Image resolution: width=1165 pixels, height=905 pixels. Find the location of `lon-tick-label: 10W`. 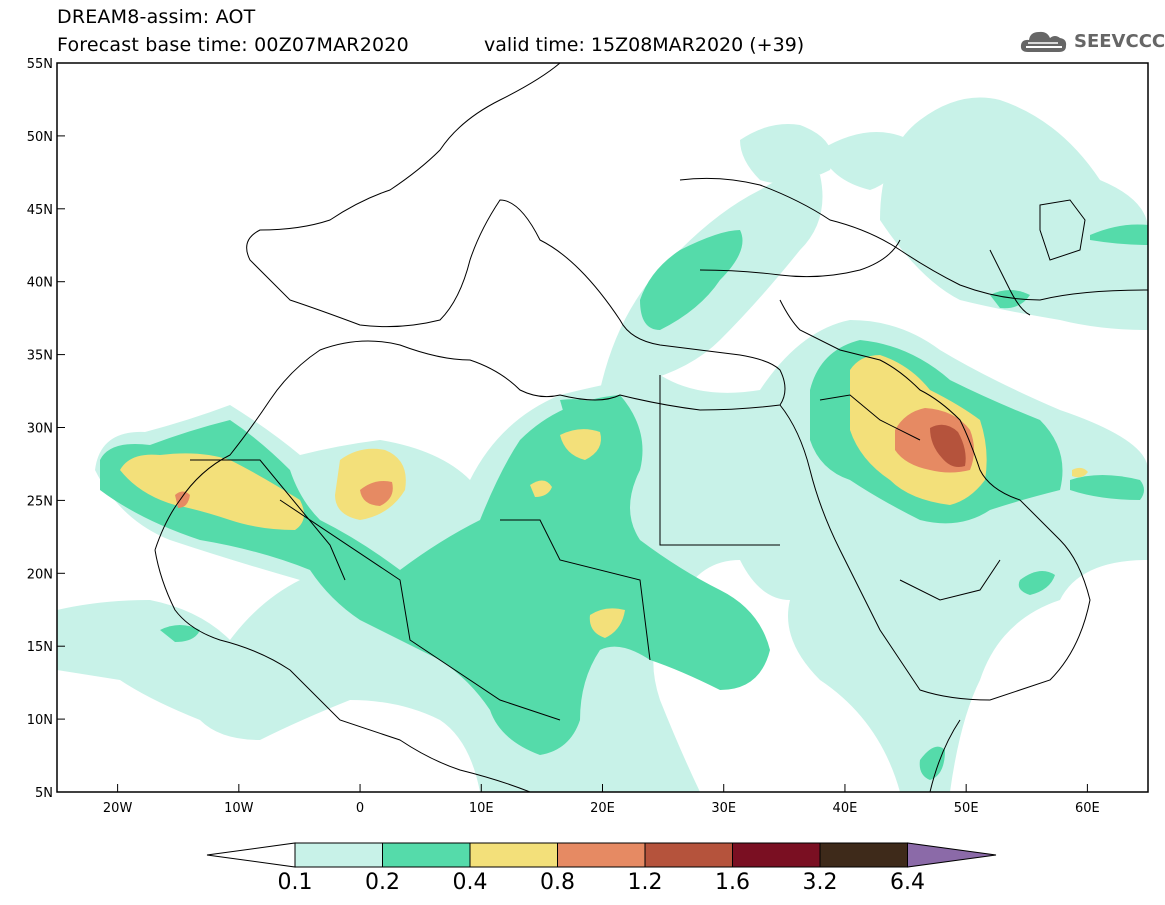

lon-tick-label: 10W is located at coordinates (239, 808).